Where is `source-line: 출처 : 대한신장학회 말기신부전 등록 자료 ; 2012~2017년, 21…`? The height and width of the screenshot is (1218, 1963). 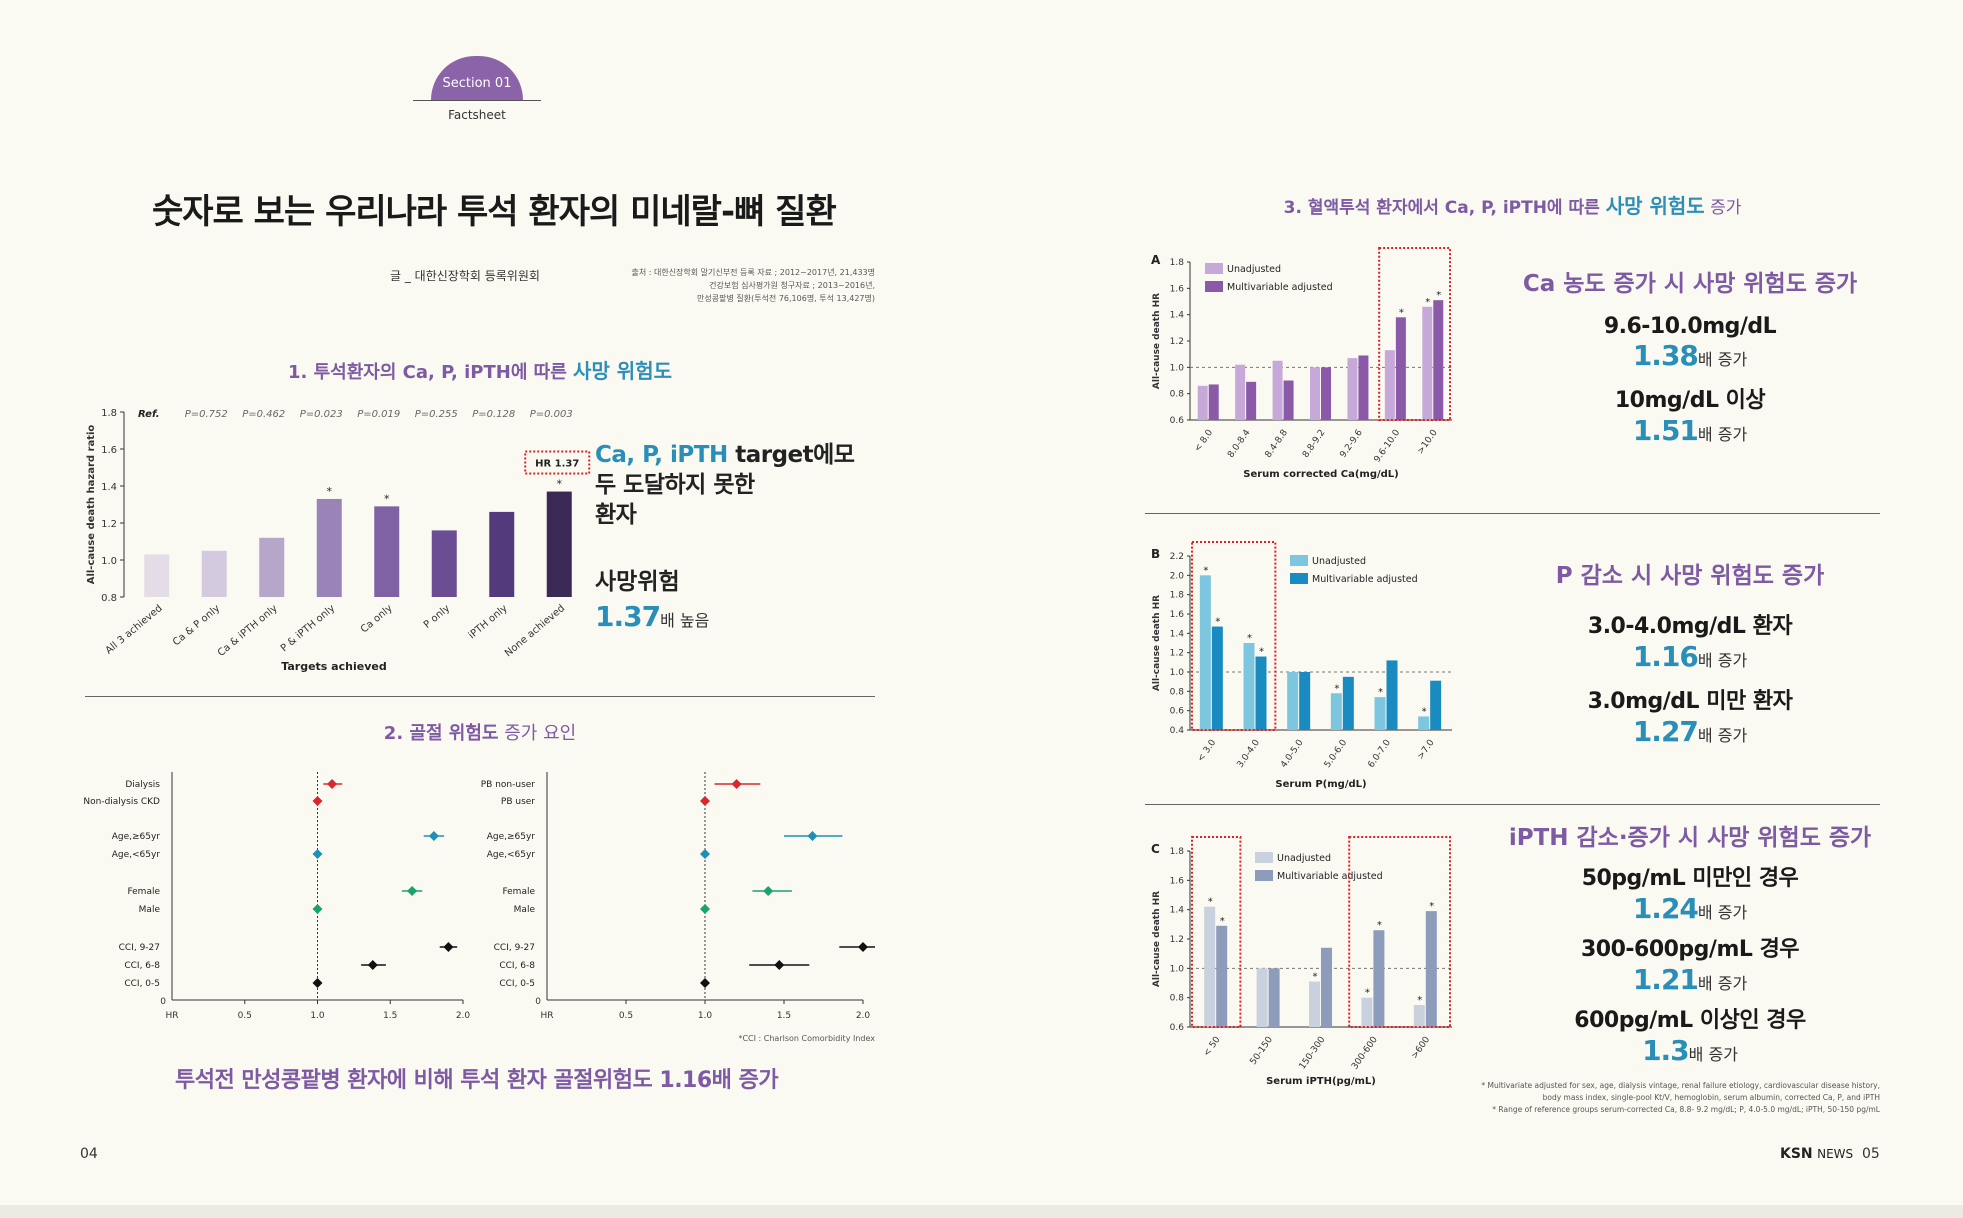
source-line: 출처 : 대한신장학회 말기신부전 등록 자료 ; 2012~2017년, 21… is located at coordinates (753, 272).